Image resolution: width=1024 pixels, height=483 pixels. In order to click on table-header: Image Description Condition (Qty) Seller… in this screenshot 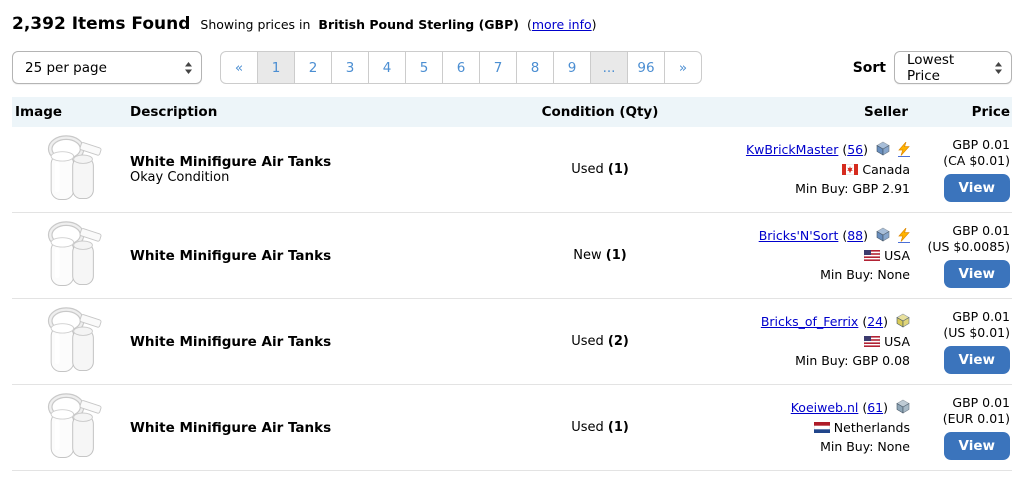, I will do `click(512, 112)`.